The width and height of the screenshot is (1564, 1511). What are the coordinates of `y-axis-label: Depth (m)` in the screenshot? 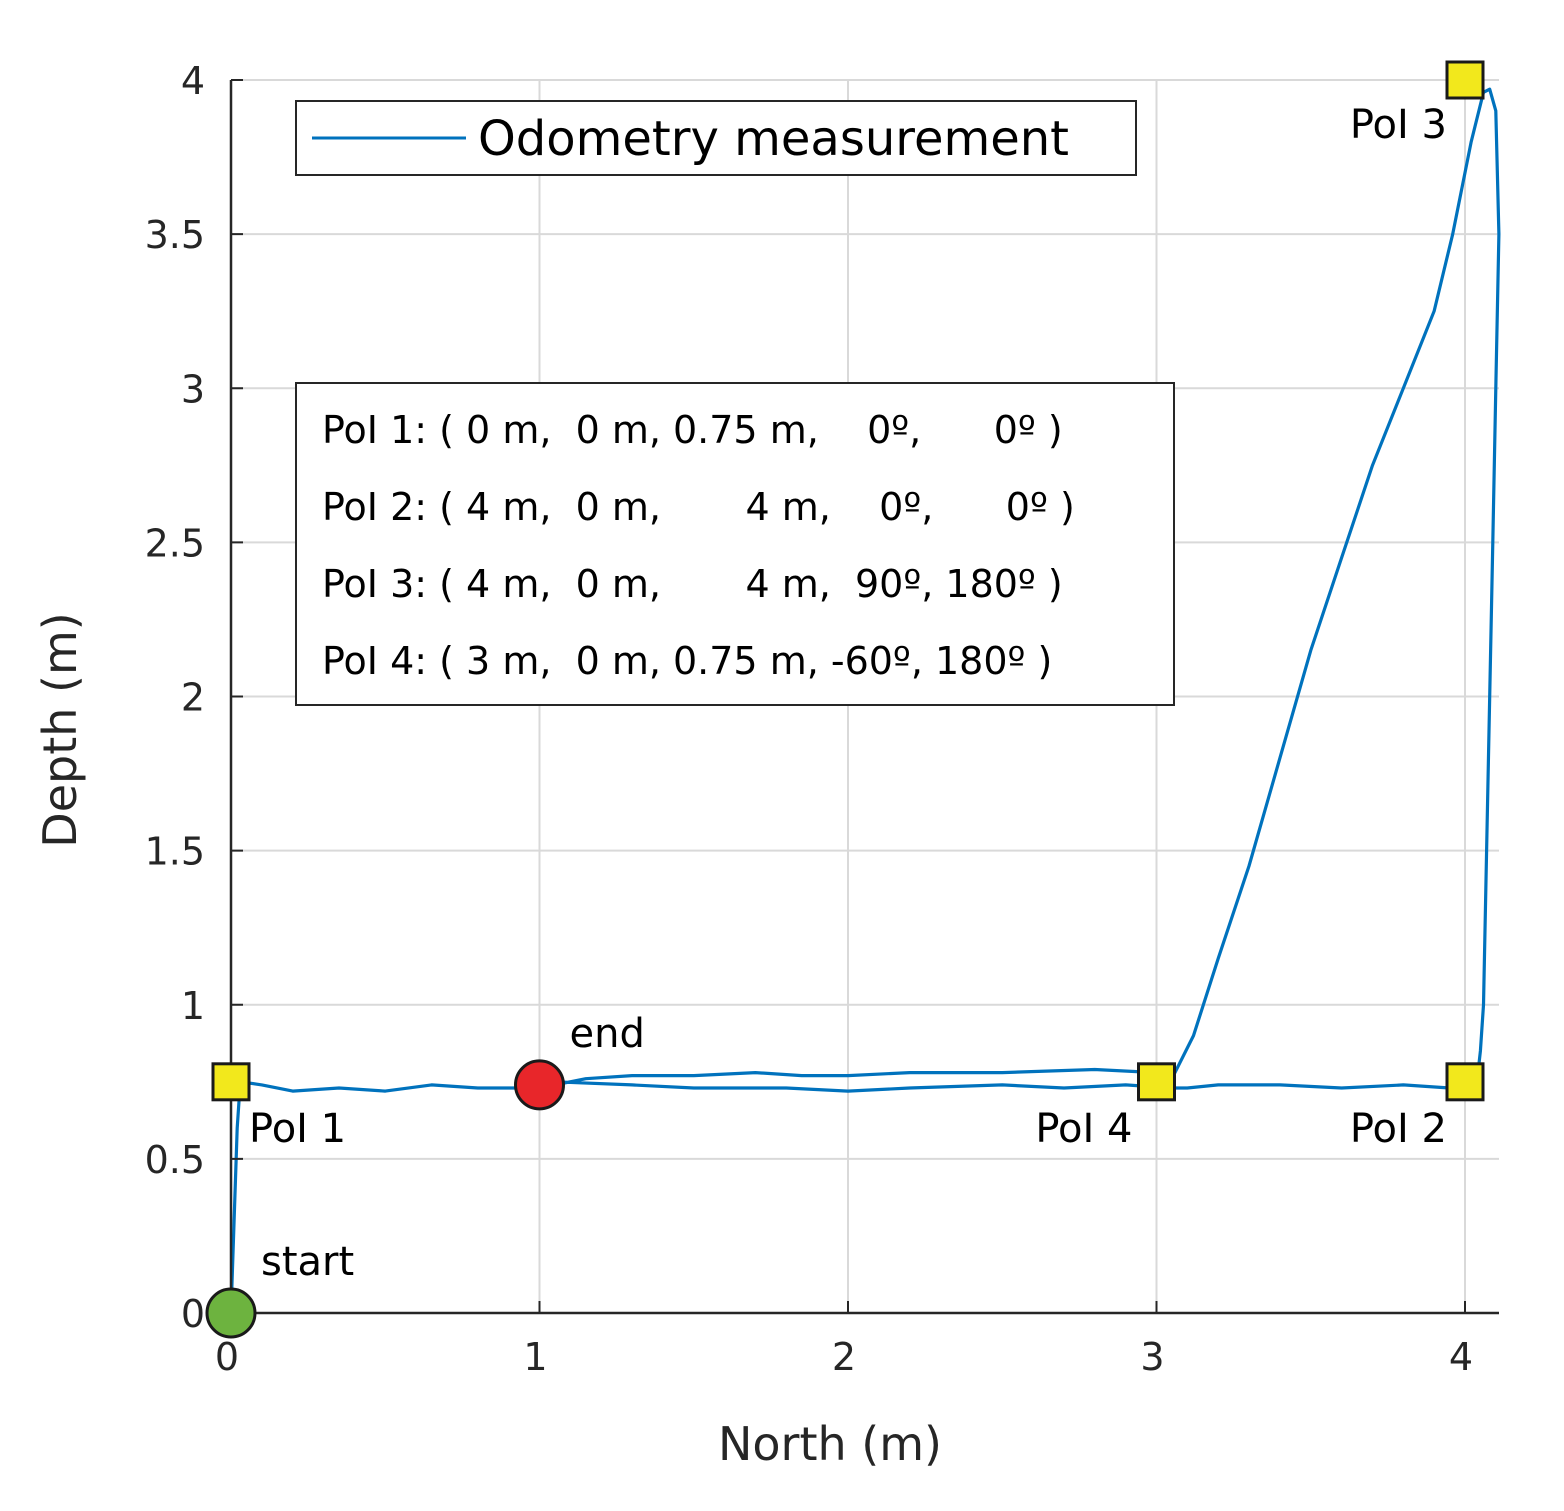 It's located at (60, 729).